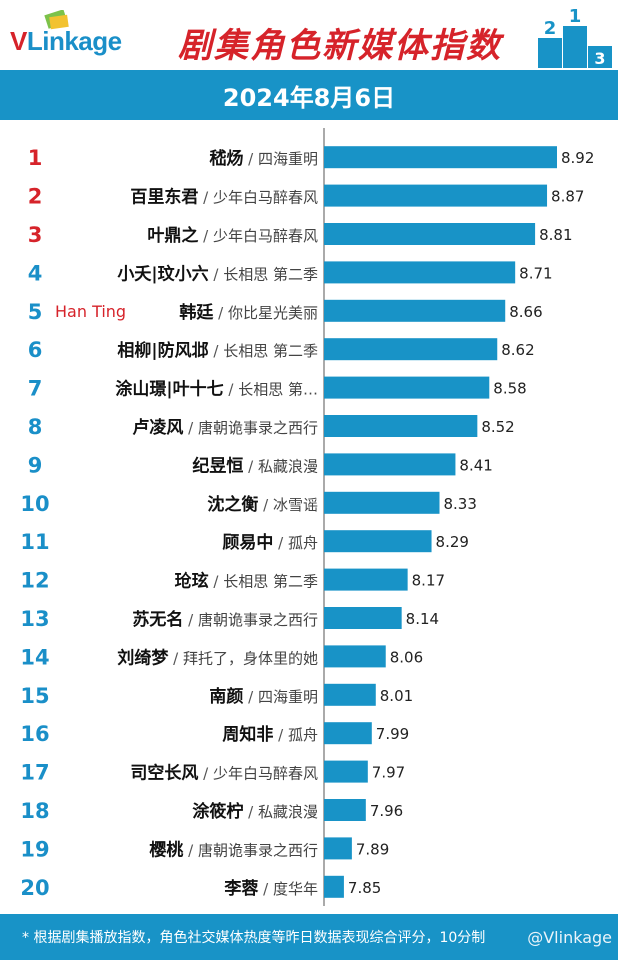  I want to click on character-name: 司空长风, so click(164, 773).